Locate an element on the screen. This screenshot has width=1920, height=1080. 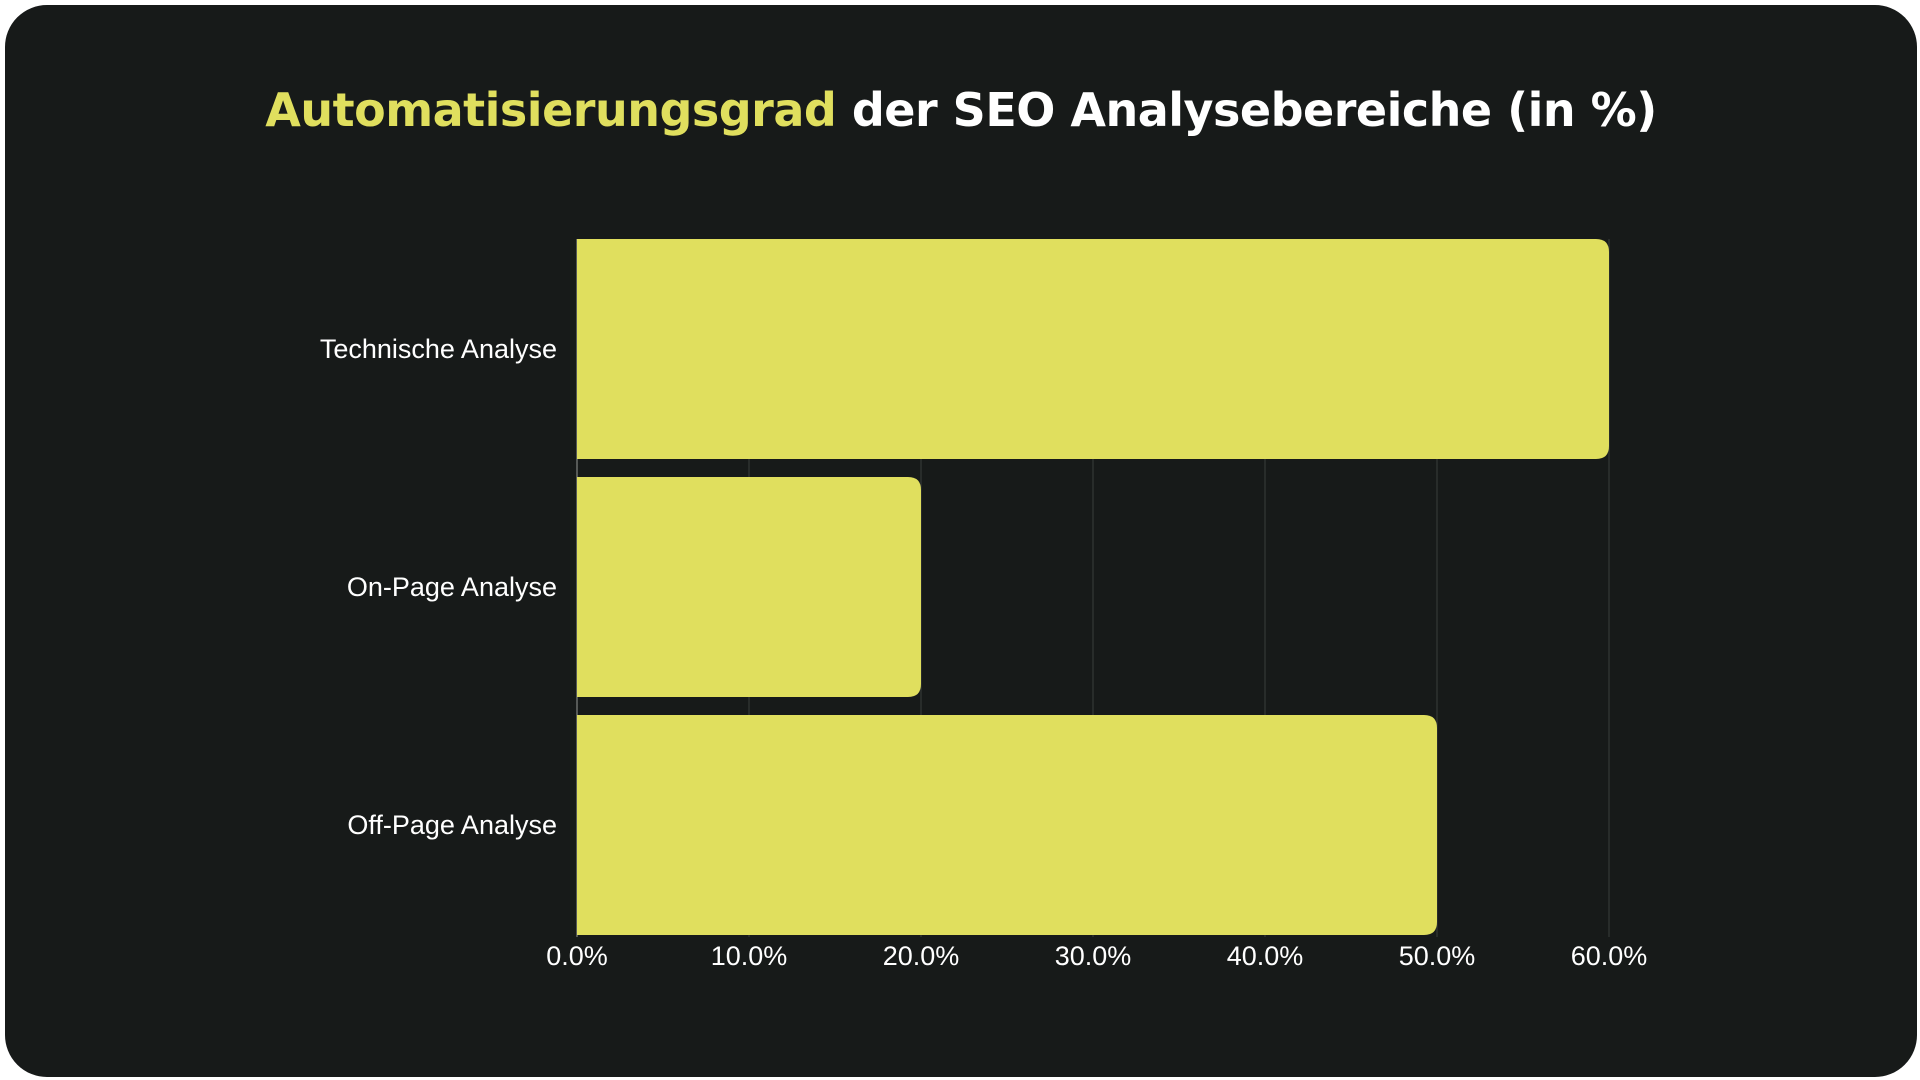
x-tick-label: 60.0% is located at coordinates (1609, 956).